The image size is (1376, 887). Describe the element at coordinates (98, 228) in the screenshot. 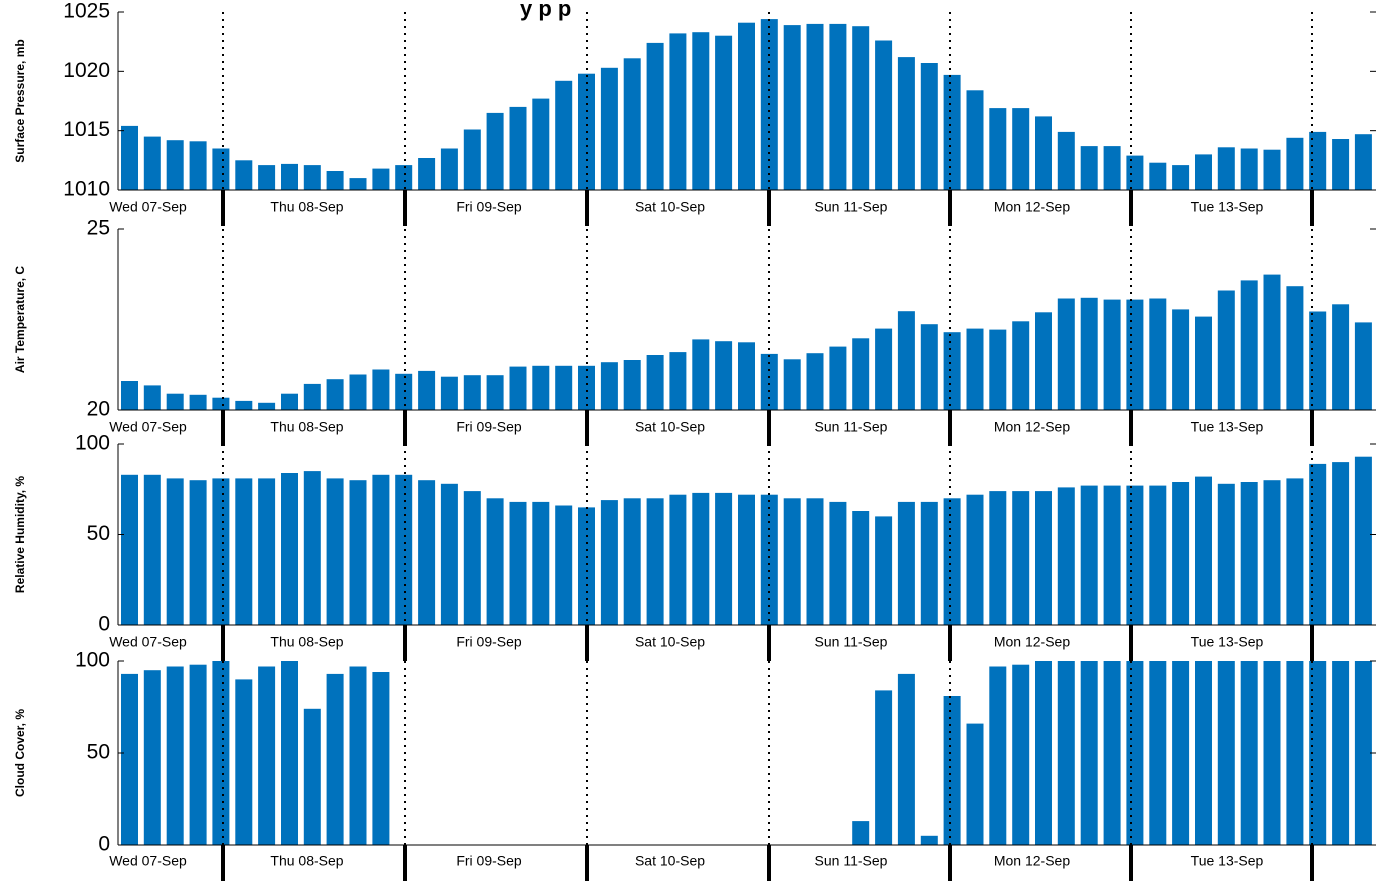

I see `y-tick-label: 25` at that location.